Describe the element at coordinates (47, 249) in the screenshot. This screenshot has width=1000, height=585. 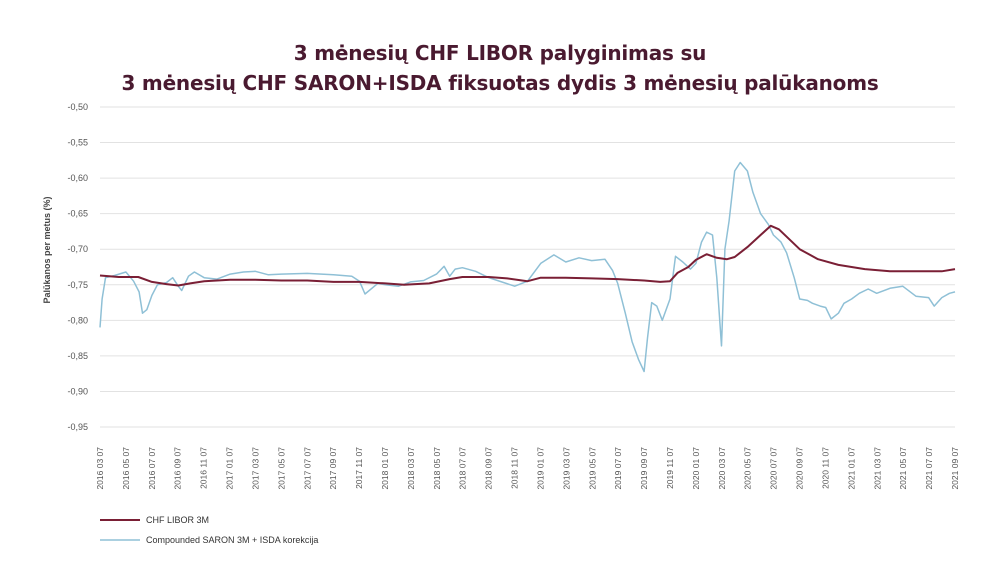
I see `y-axis-label: Palūkanos per metus (%)` at that location.